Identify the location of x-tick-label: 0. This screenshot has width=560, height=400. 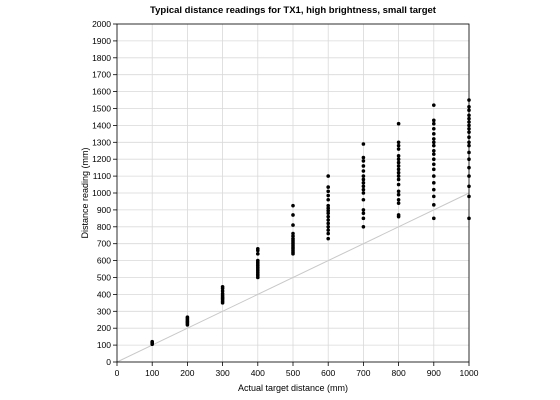
(117, 373).